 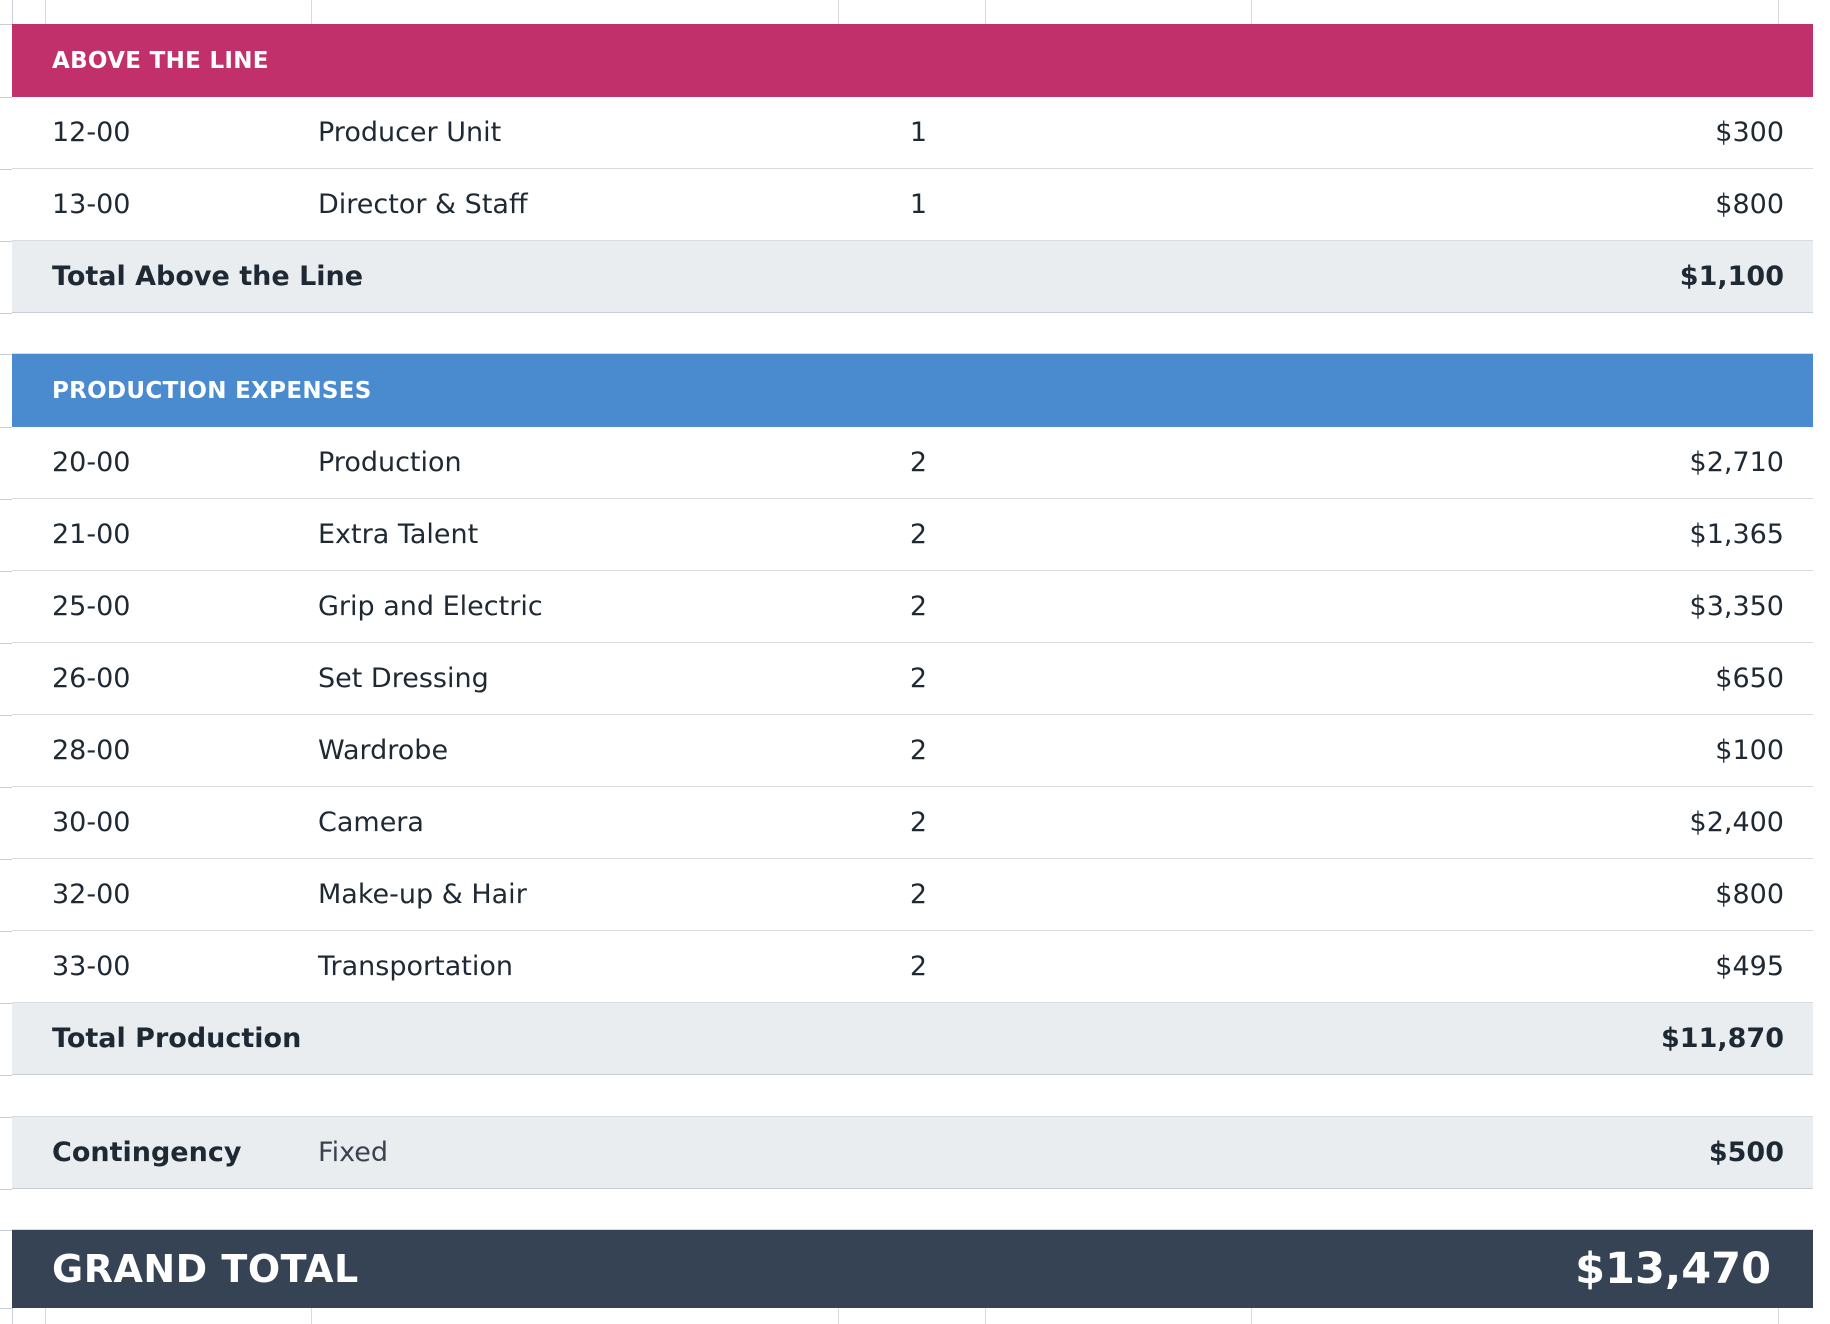 I want to click on table-row: 13-00 Director & Staff 1 $800, so click(x=912, y=205).